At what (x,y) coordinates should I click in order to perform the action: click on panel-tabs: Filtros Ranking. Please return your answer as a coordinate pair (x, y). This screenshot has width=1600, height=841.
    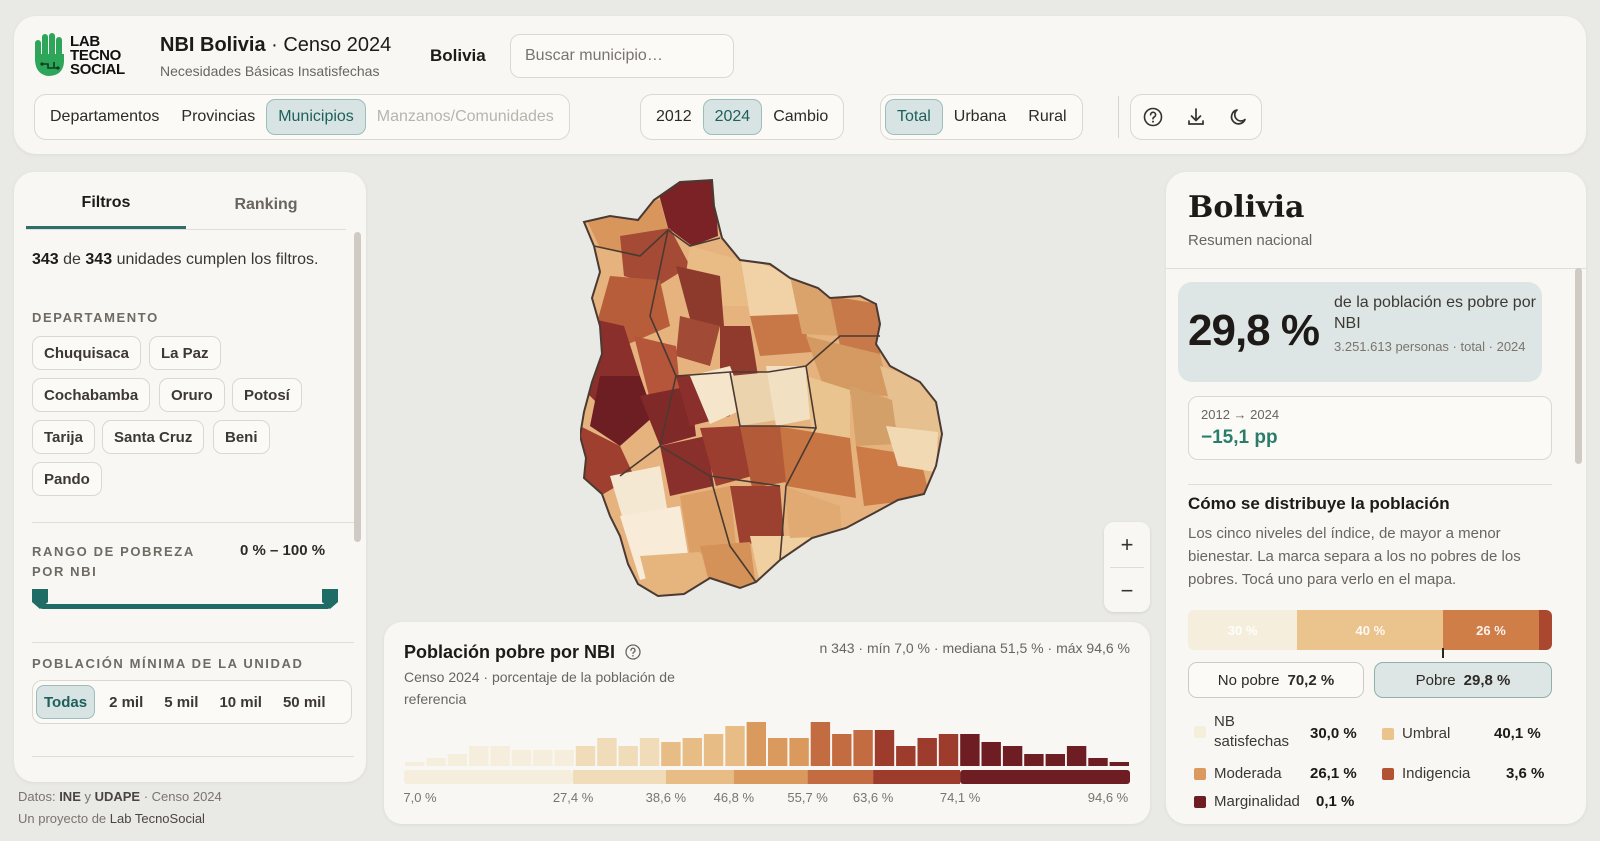
    Looking at the image, I should click on (186, 205).